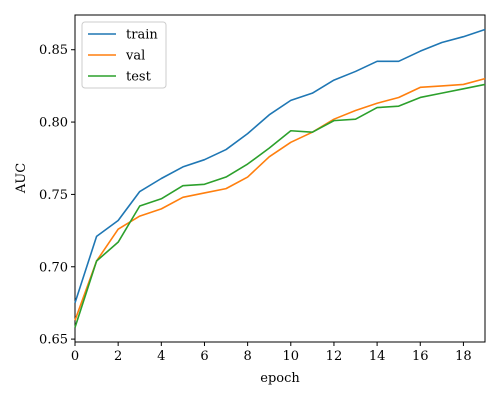  I want to click on x-tick-label: 2, so click(118, 356).